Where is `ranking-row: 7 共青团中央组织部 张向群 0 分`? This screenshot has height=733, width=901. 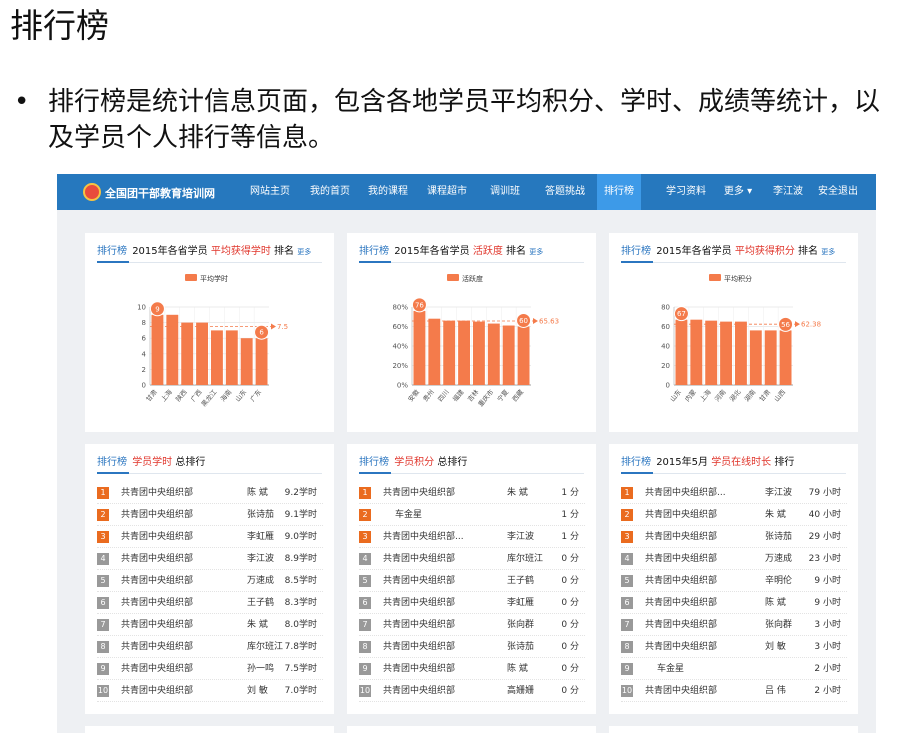 ranking-row: 7 共青团中央组织部 张向群 0 分 is located at coordinates (472, 625).